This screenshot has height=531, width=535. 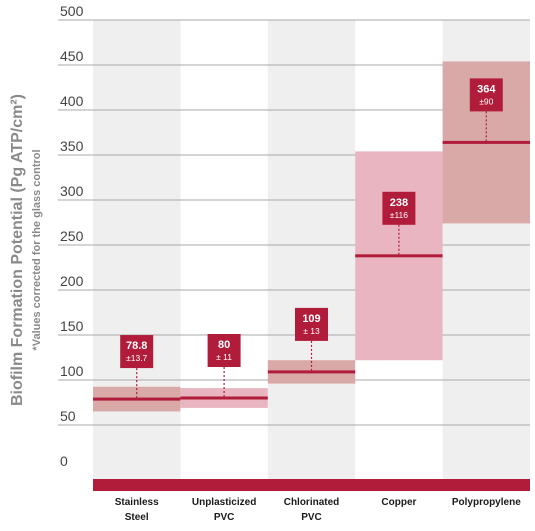 What do you see at coordinates (72, 146) in the screenshot?
I see `y-tick-label: 350` at bounding box center [72, 146].